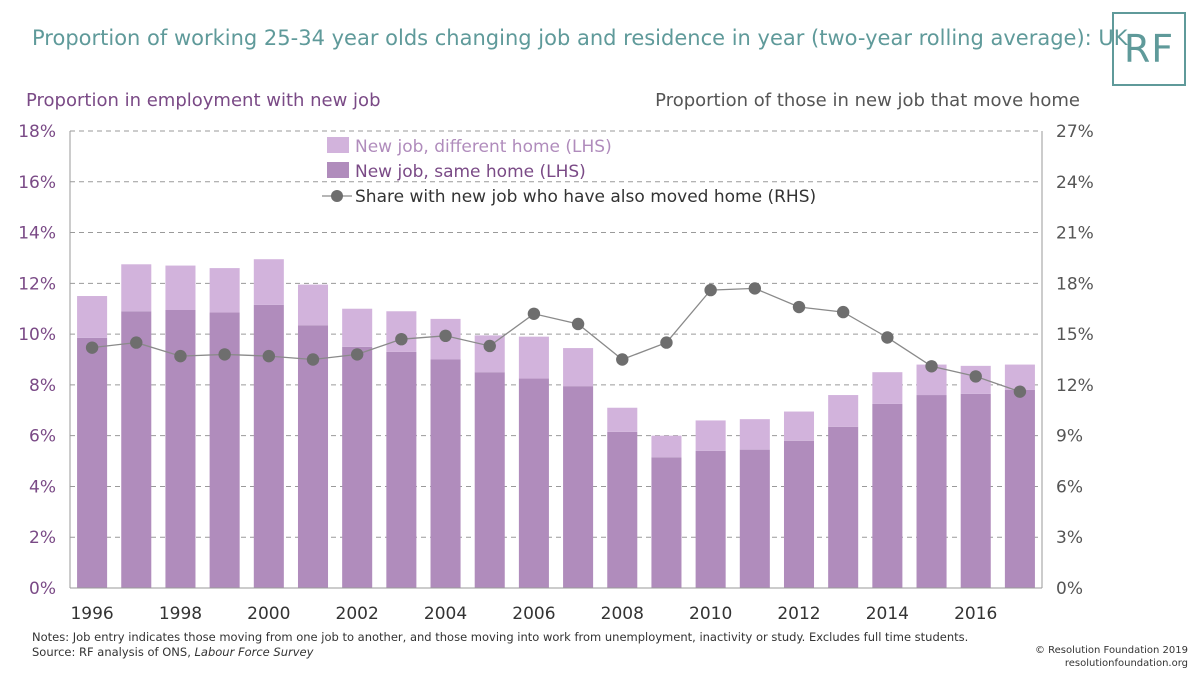 Image resolution: width=1200 pixels, height=675 pixels. I want to click on rhs-line-series, so click(556, 340).